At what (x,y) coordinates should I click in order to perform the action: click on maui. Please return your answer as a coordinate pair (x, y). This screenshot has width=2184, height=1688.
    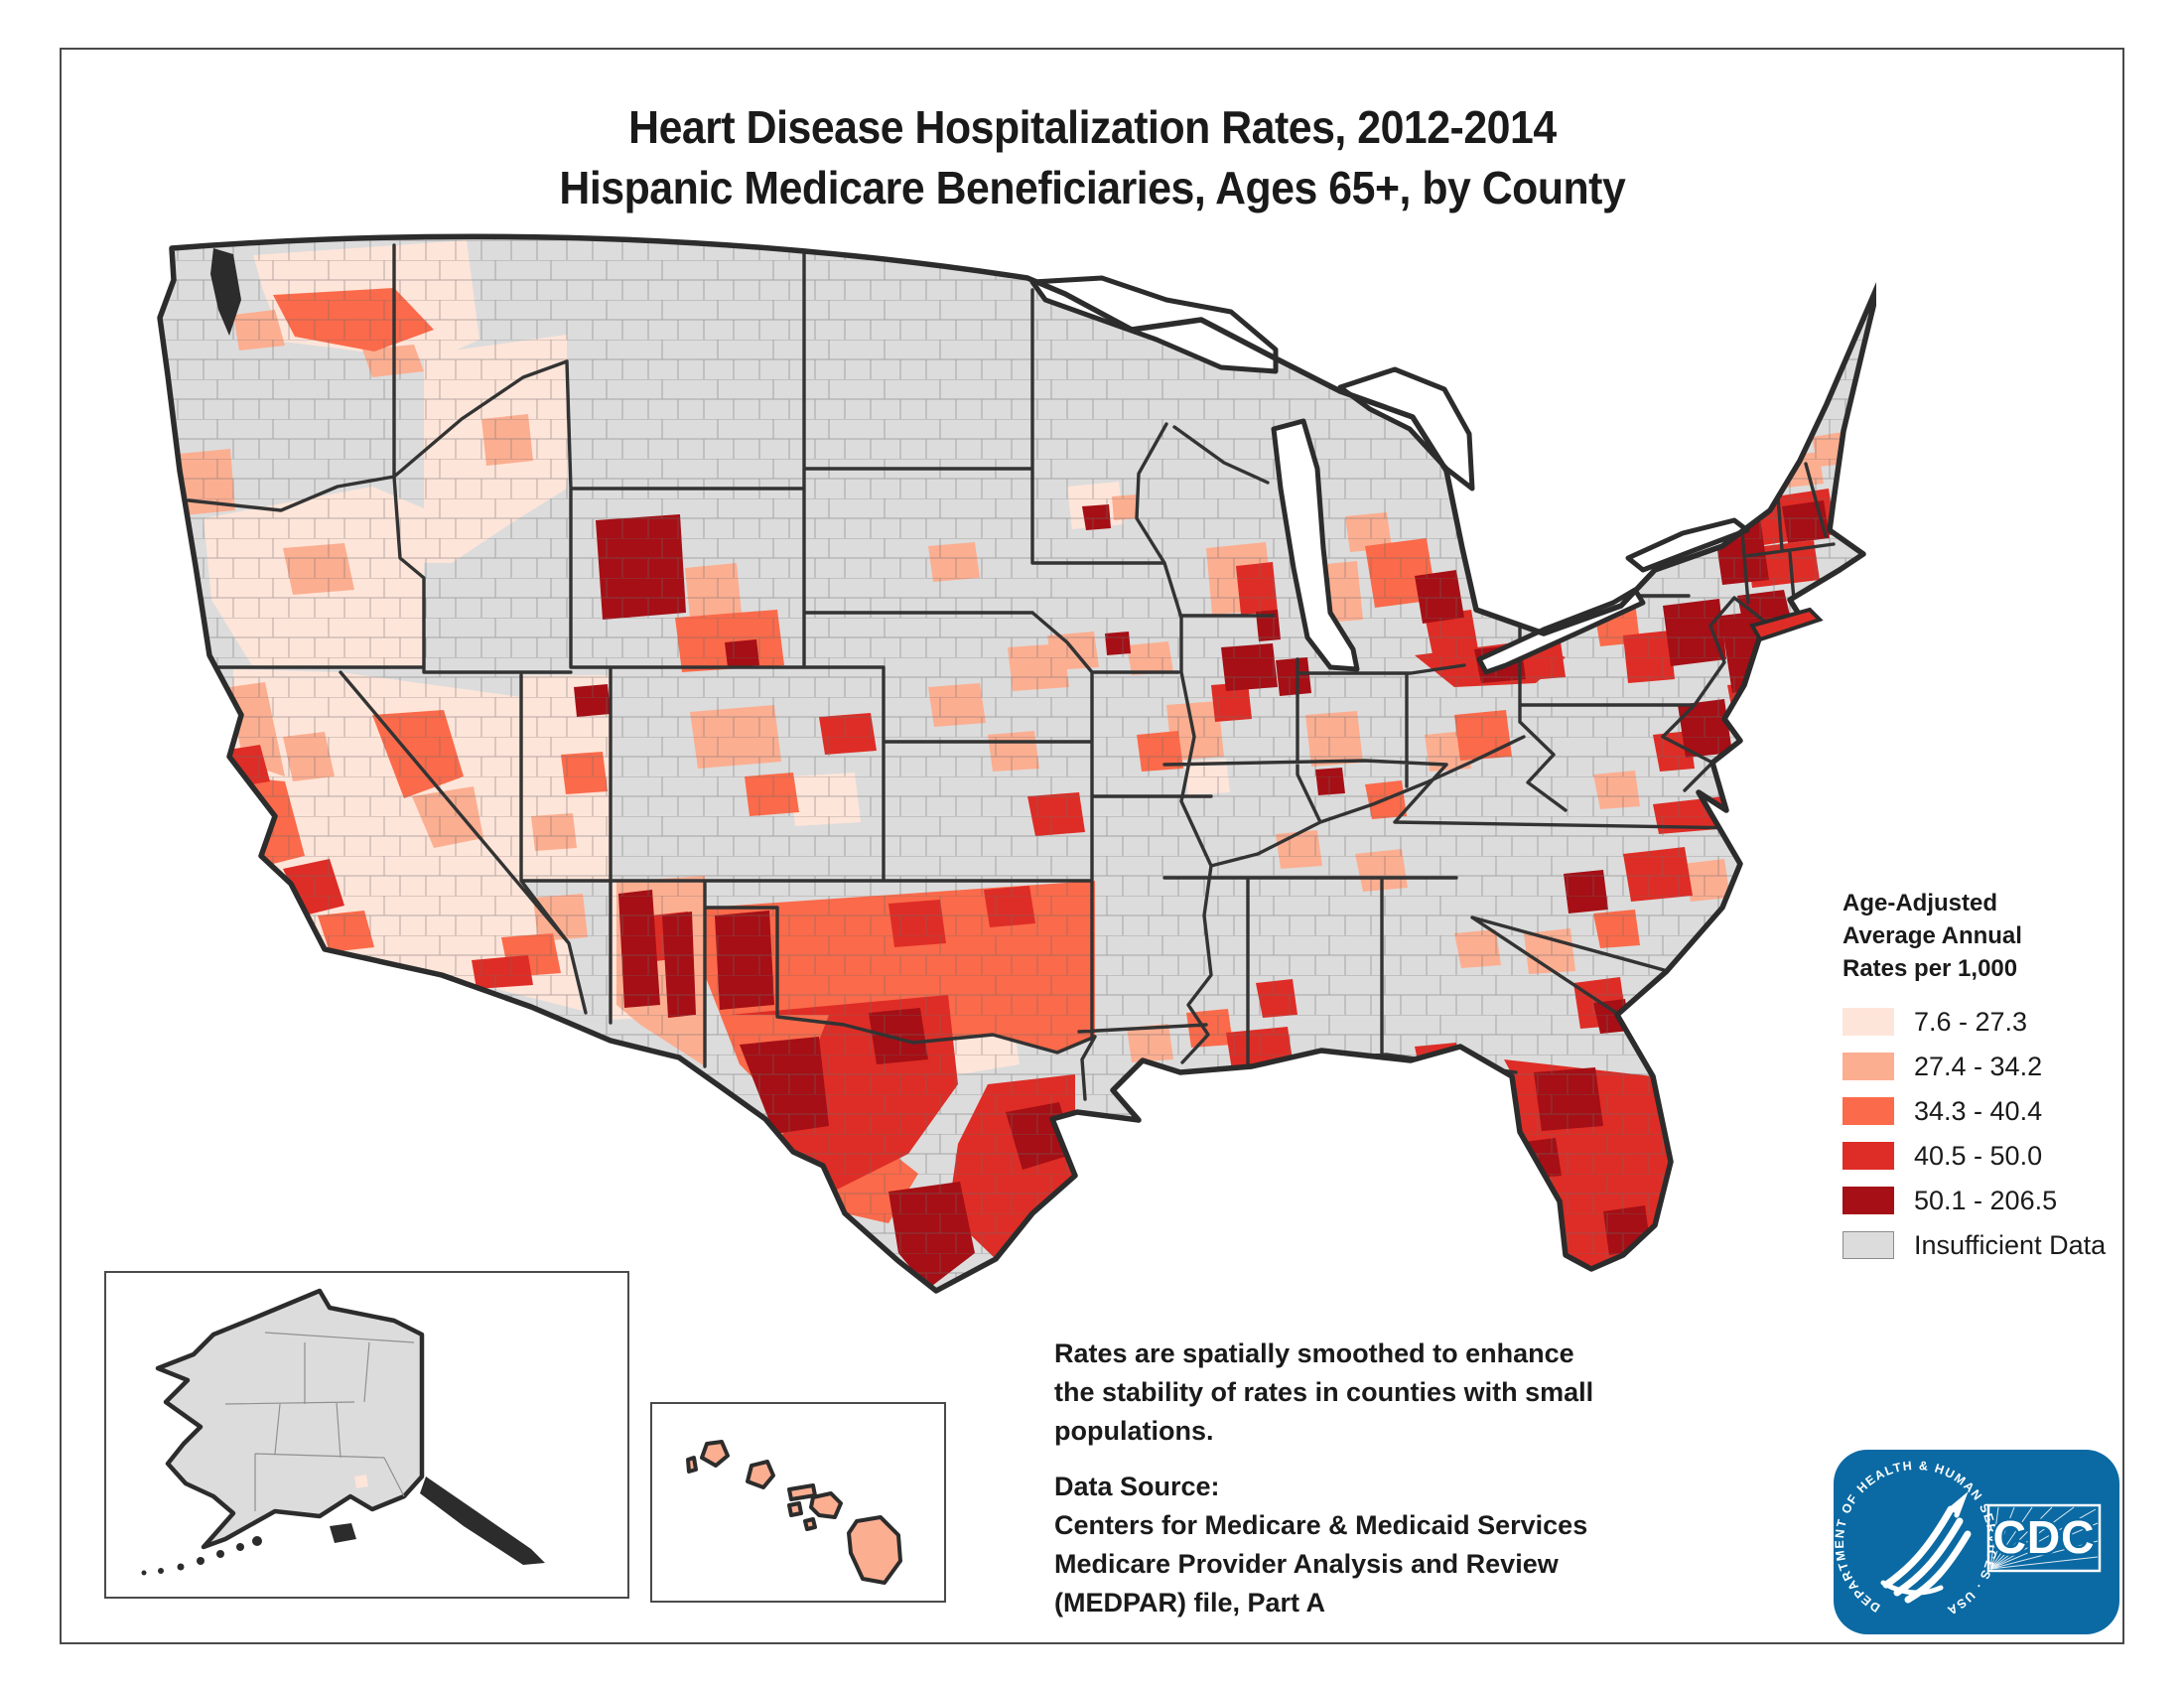
    Looking at the image, I should click on (826, 1505).